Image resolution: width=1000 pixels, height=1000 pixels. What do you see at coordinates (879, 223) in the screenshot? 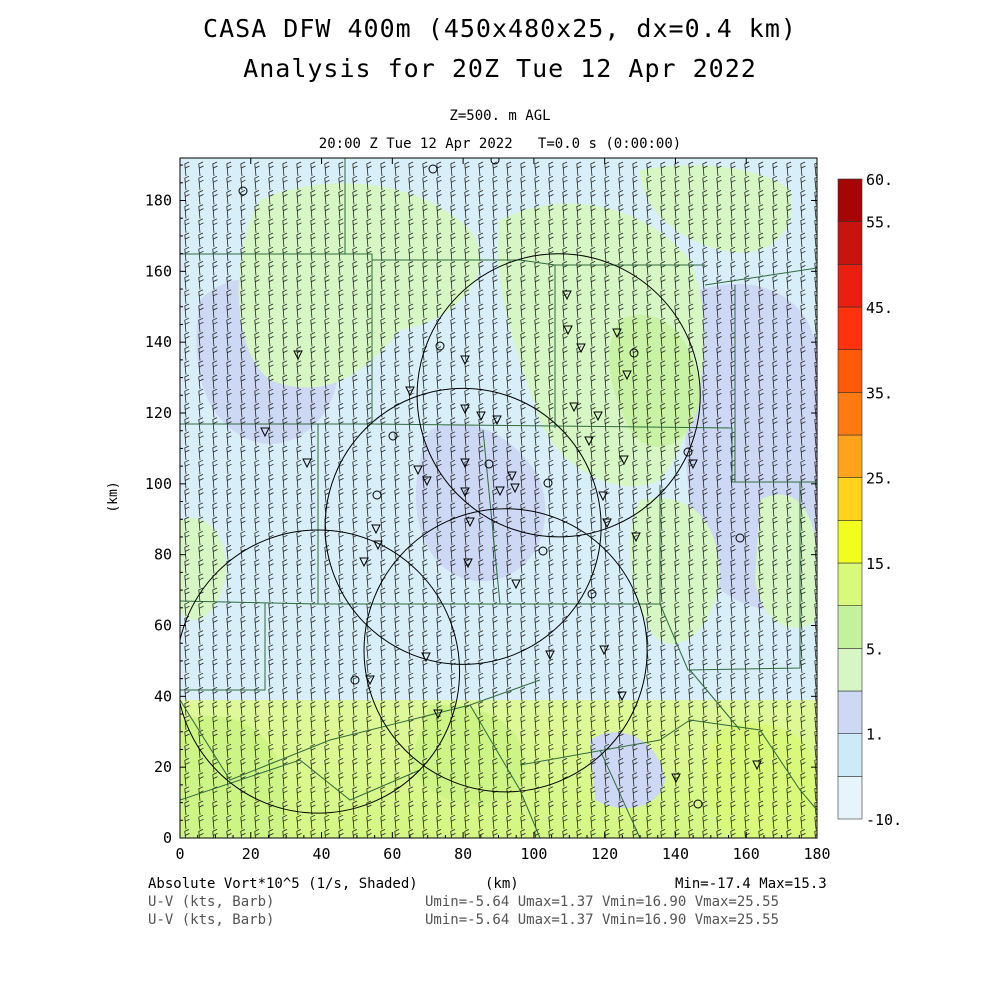
I see `colorbar-label: 55.` at bounding box center [879, 223].